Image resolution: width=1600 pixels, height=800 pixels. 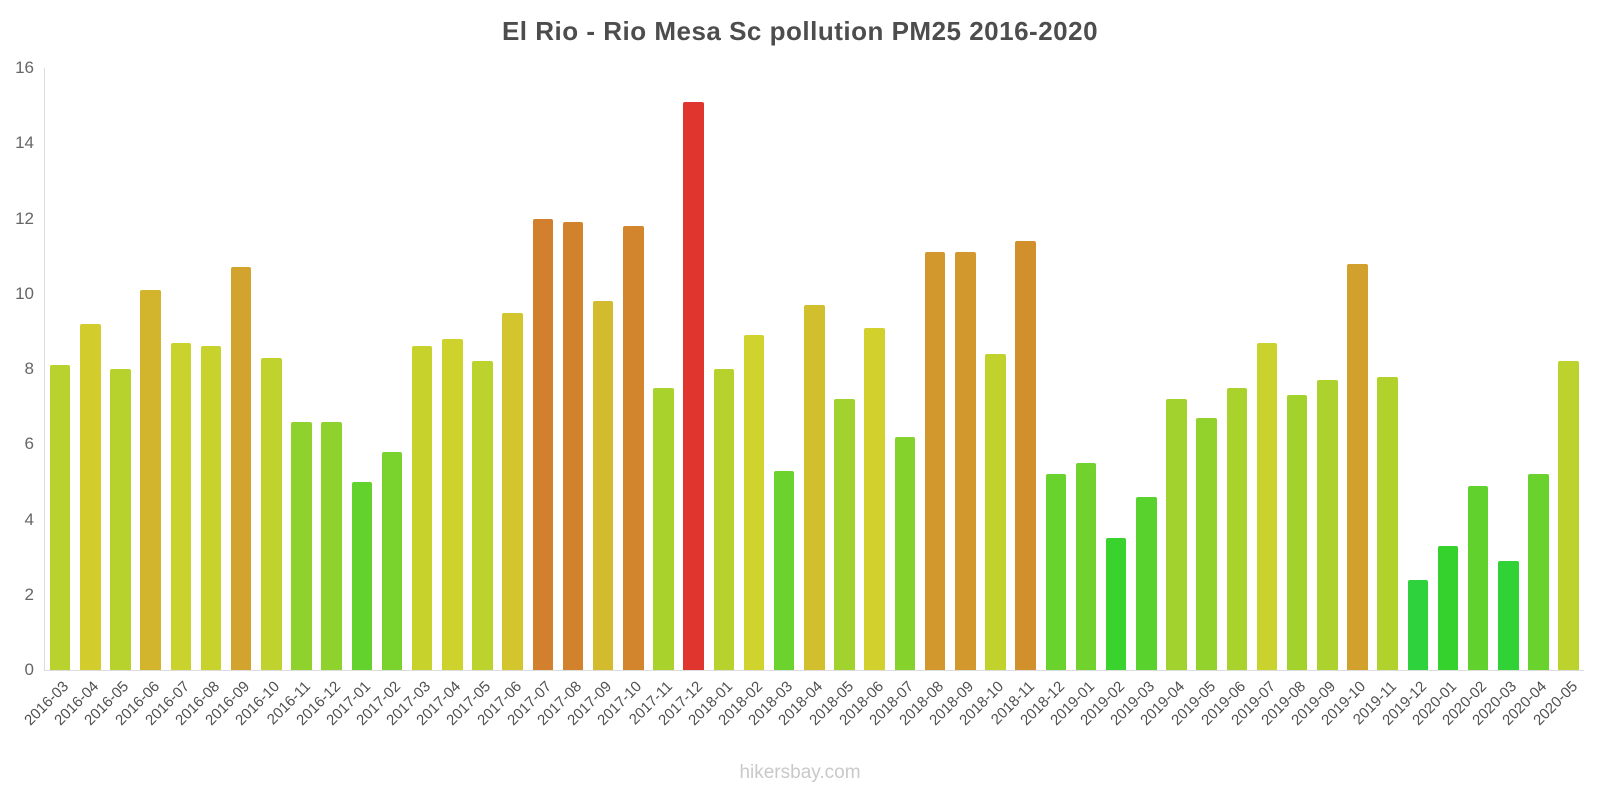 What do you see at coordinates (48, 398) in the screenshot?
I see `bar-slot: 2016-03` at bounding box center [48, 398].